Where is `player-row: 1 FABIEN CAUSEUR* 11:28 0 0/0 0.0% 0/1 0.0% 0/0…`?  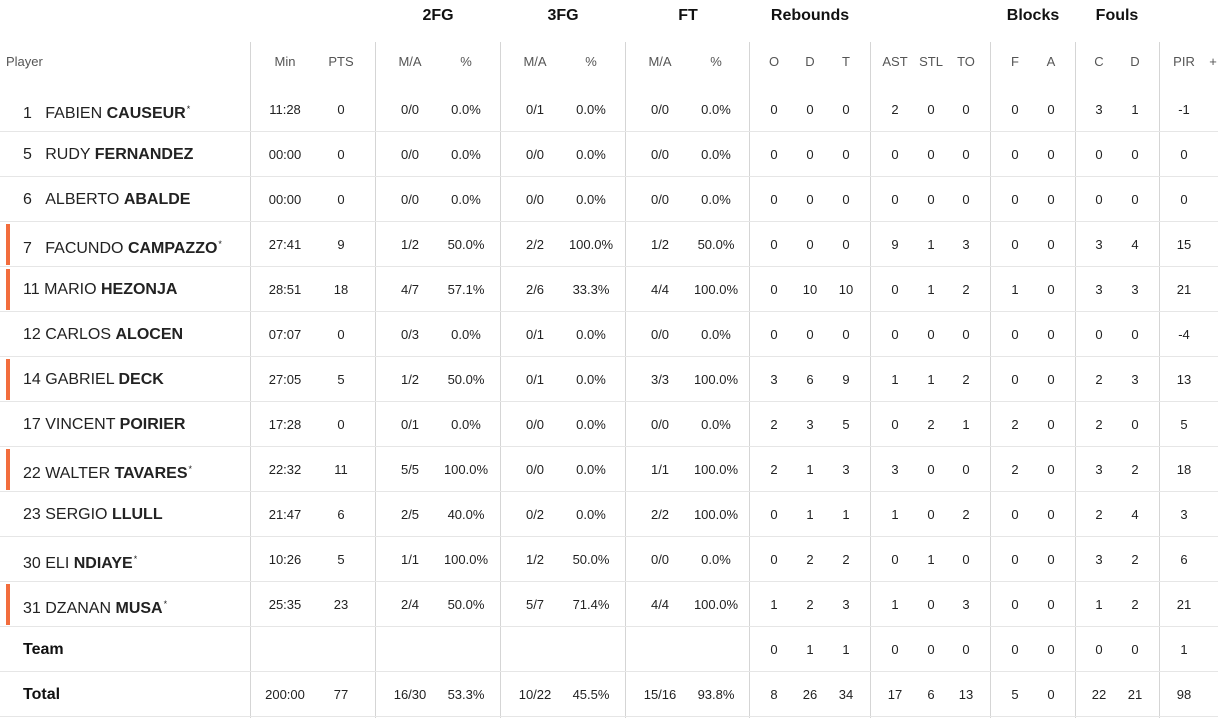 player-row: 1 FABIEN CAUSEUR* 11:28 0 0/0 0.0% 0/1 0.0% 0/0… is located at coordinates (609, 109).